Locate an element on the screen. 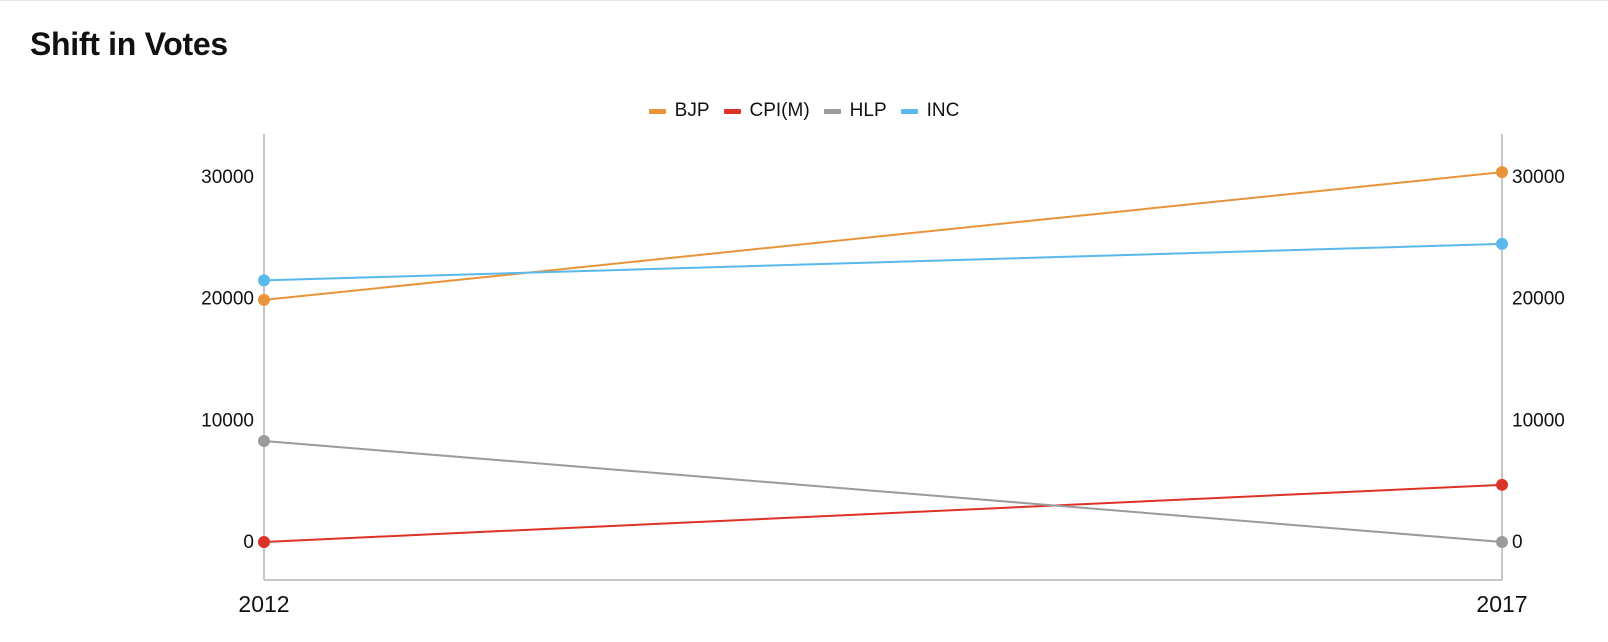 Image resolution: width=1608 pixels, height=642 pixels. data-point-cpi-m-2012 is located at coordinates (264, 542).